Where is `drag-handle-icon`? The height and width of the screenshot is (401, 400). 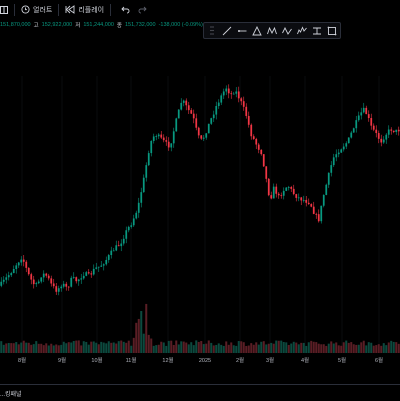
drag-handle-icon is located at coordinates (212, 31).